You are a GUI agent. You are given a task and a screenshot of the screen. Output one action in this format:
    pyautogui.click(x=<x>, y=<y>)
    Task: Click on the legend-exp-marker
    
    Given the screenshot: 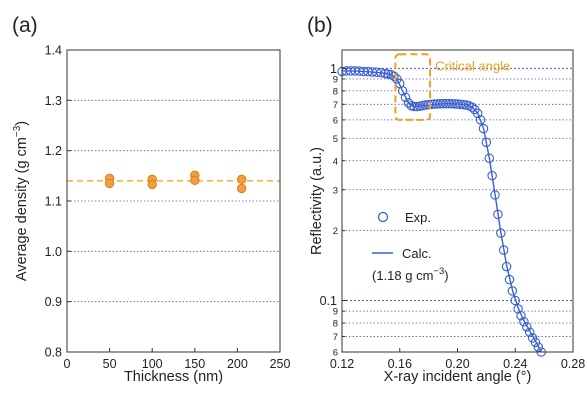 What is the action you would take?
    pyautogui.click(x=383, y=217)
    